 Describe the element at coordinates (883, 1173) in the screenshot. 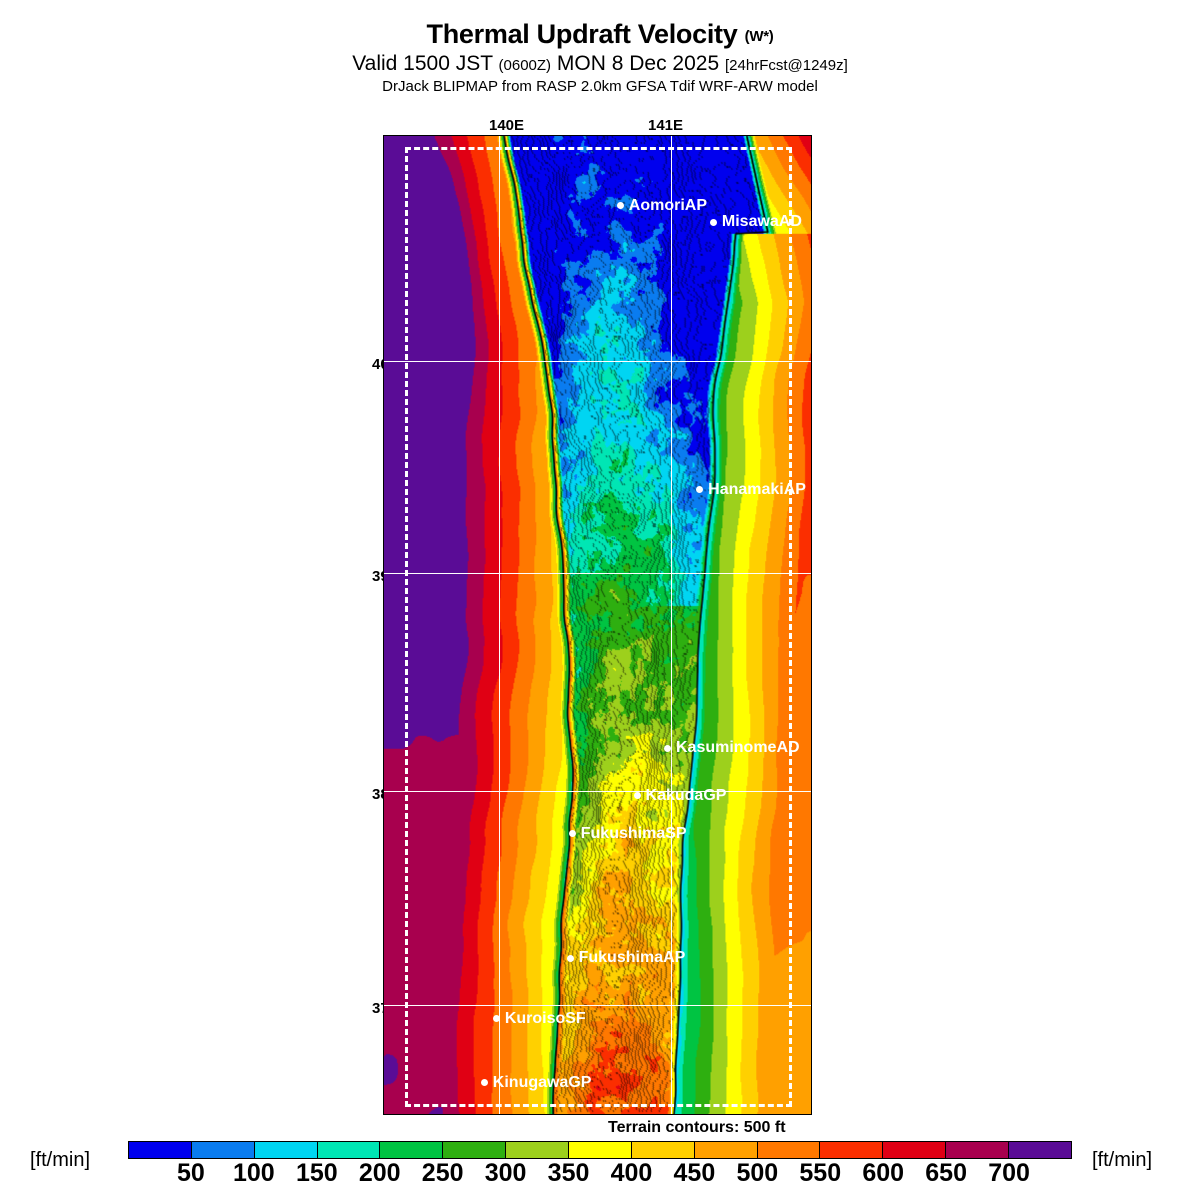

I see `colorbar-tick-600: 600` at that location.